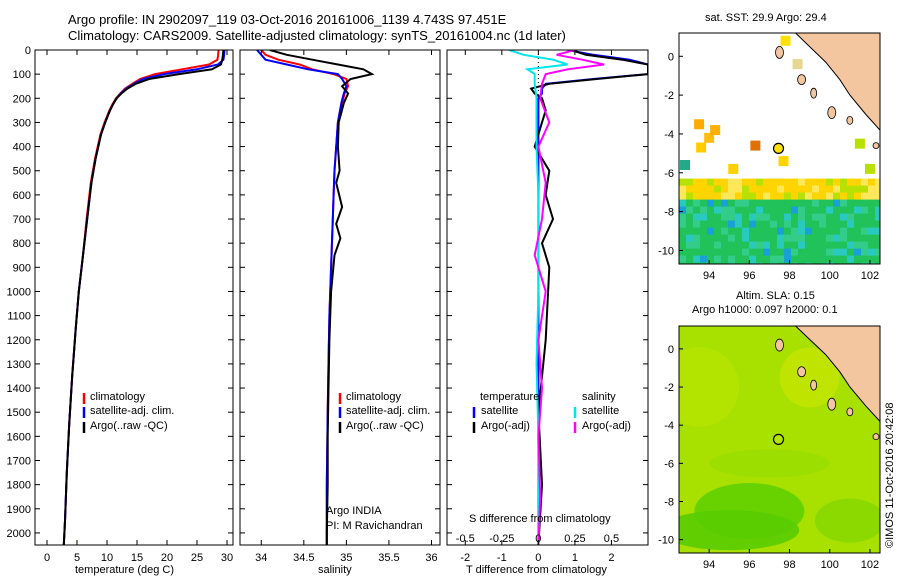  I want to click on temperature-xtick-label: 30, so click(227, 558).